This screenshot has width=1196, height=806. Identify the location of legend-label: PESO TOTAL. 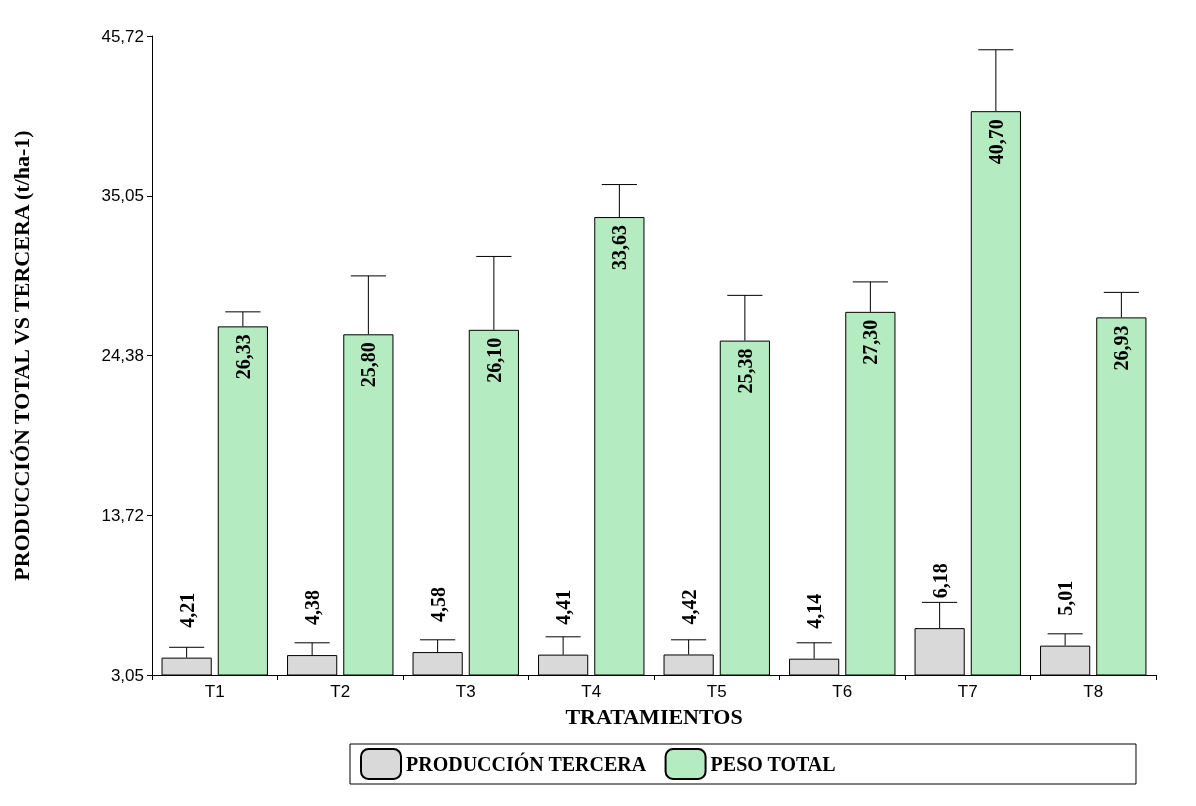
(773, 764).